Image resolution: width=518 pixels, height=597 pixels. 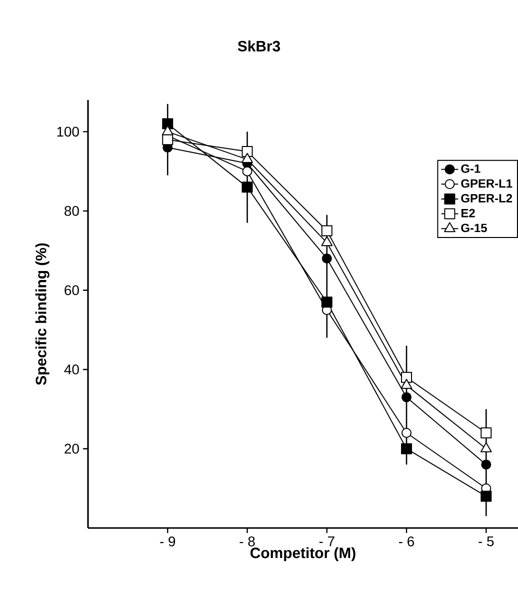 I want to click on y-tick-label: 40, so click(x=71, y=369).